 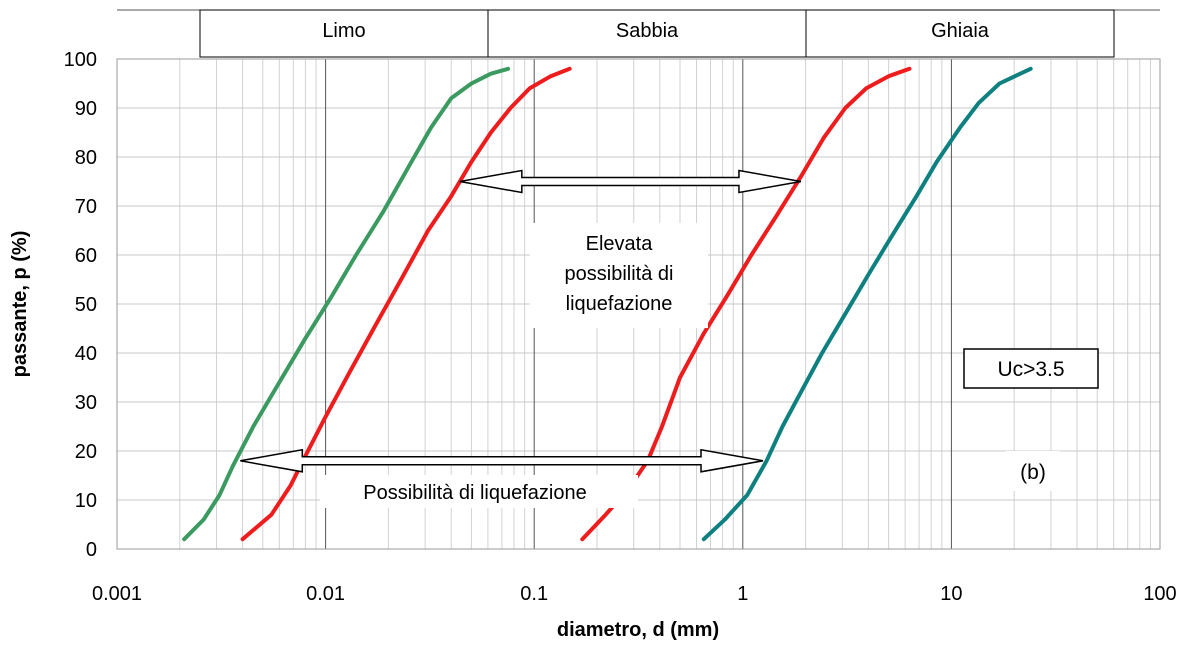 What do you see at coordinates (619, 304) in the screenshot?
I see `upper-label-line: liquefazione` at bounding box center [619, 304].